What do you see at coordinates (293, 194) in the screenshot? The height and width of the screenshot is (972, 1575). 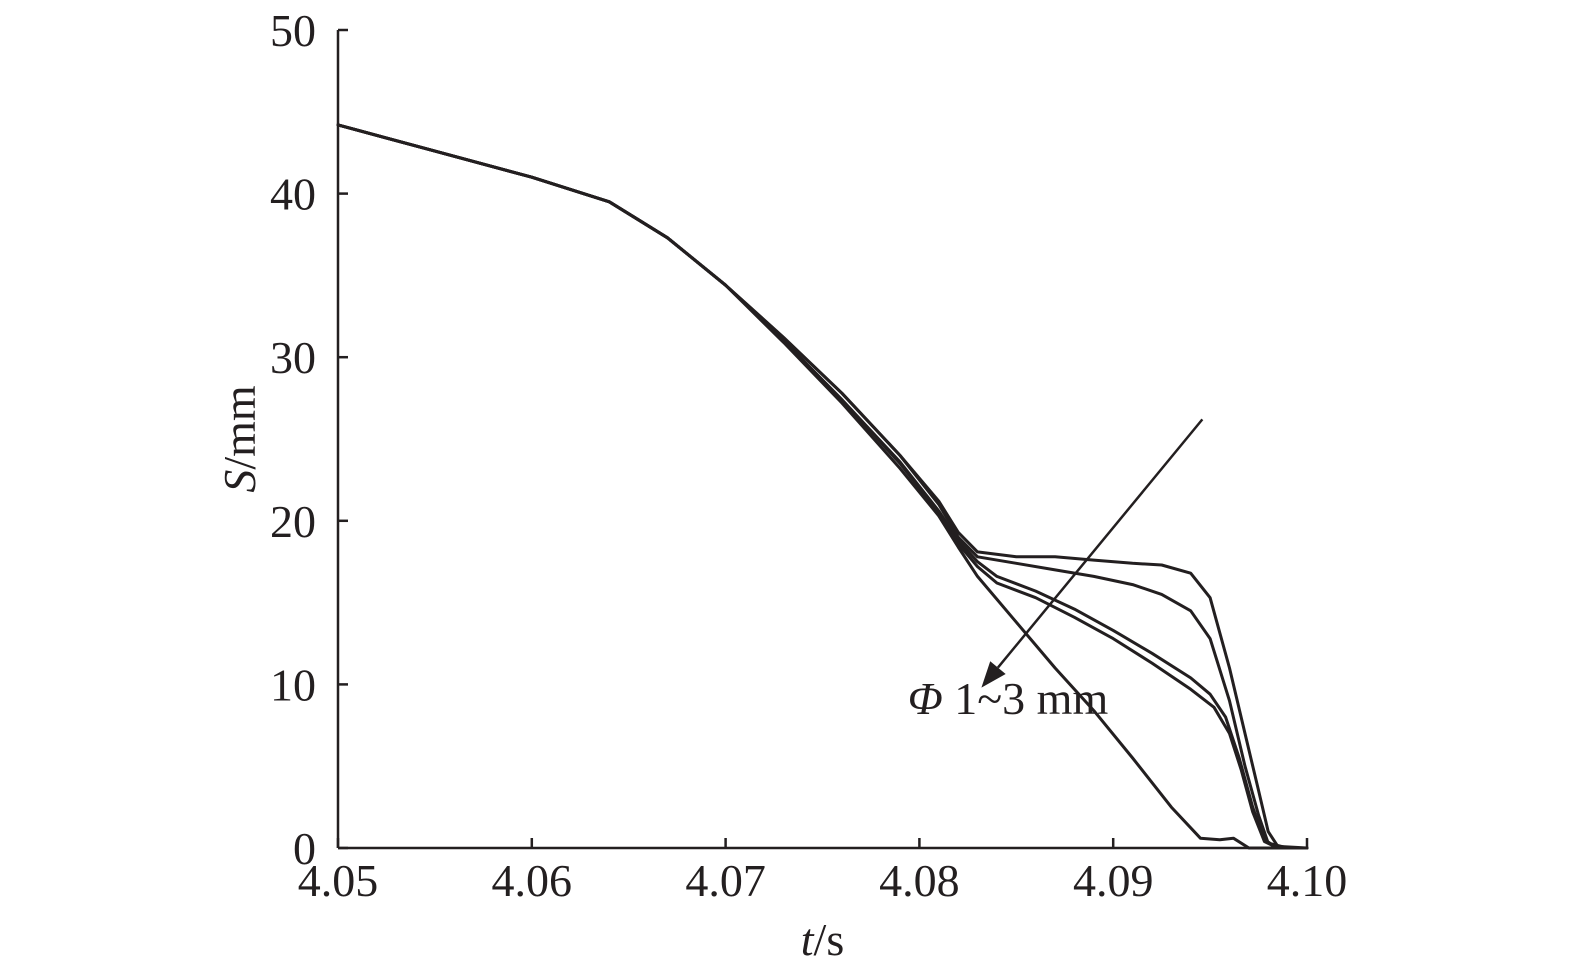 I see `y-tick-label: 40` at bounding box center [293, 194].